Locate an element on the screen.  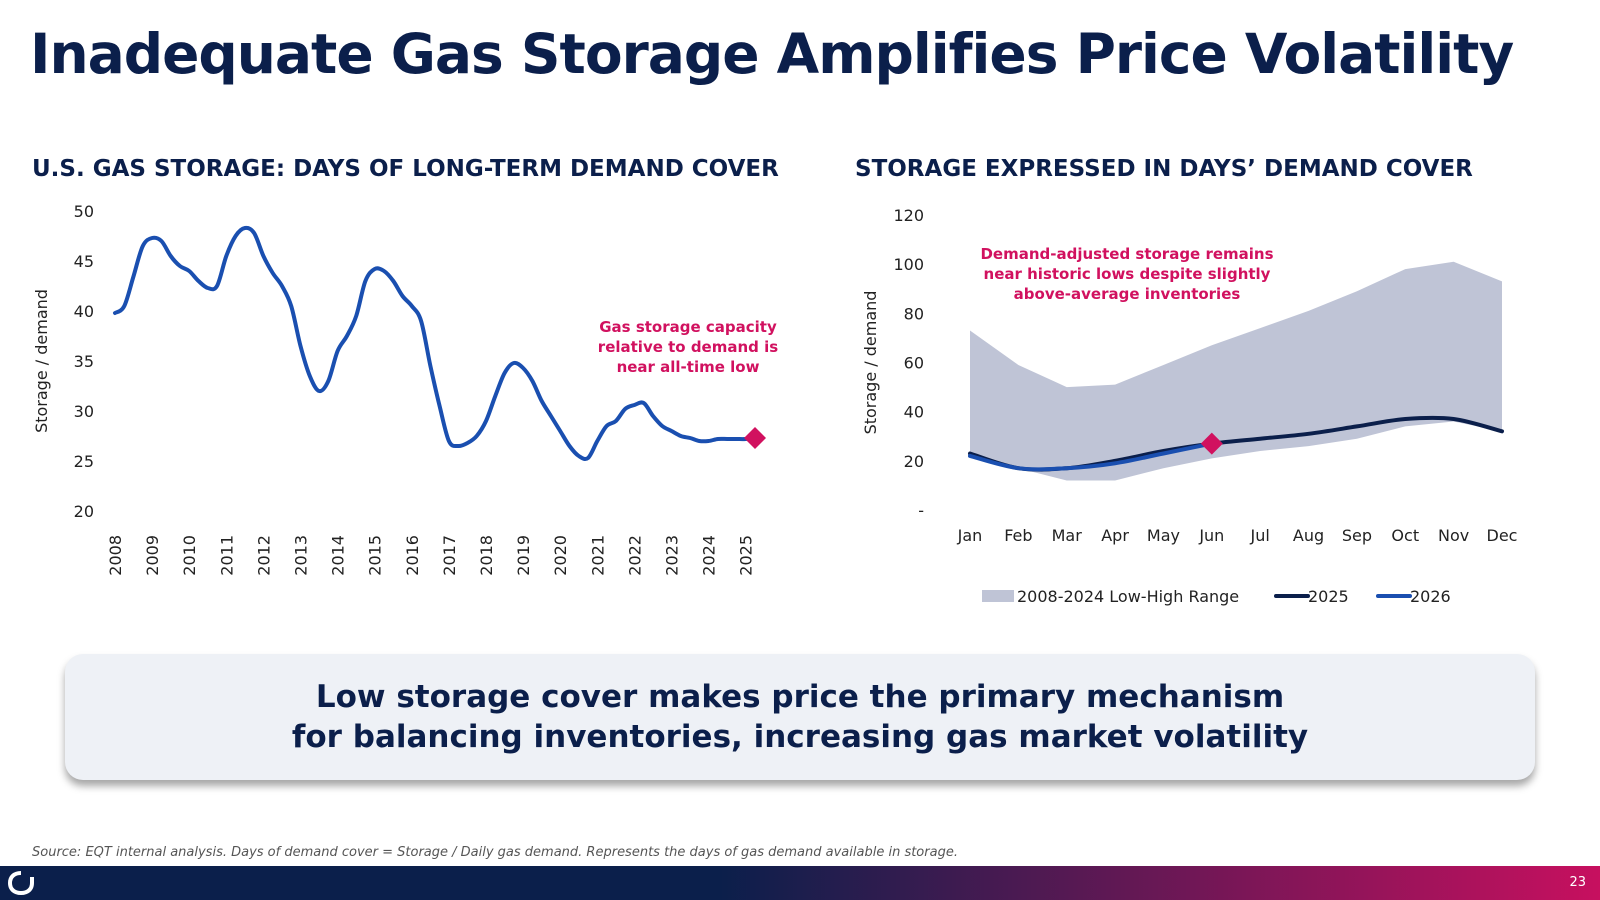
latest-value-marker is located at coordinates (755, 438).